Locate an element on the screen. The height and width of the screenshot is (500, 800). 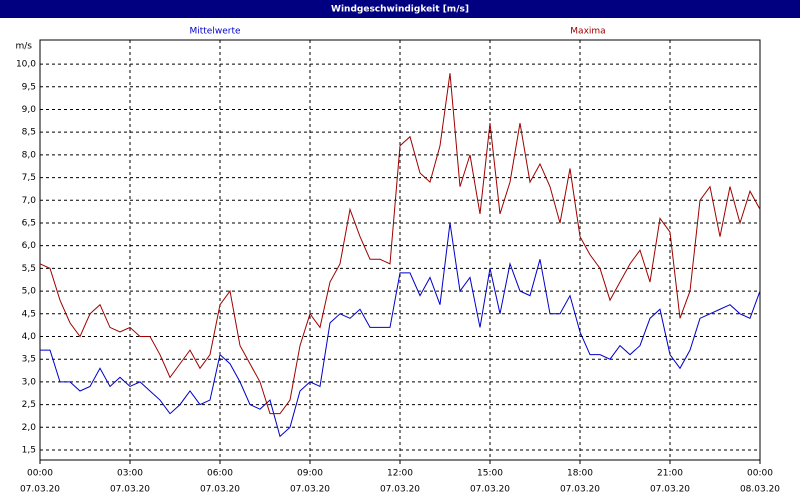
legend-entry: Mittelwerte is located at coordinates (214, 32).